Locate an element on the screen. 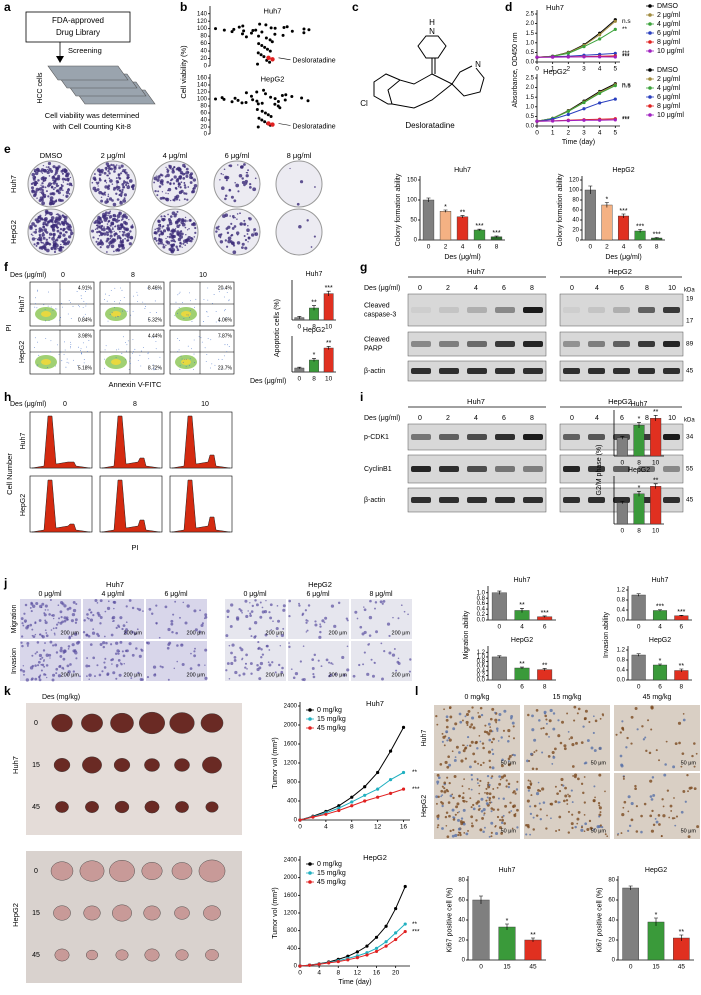  label: HepG2 is located at coordinates (23, 505).